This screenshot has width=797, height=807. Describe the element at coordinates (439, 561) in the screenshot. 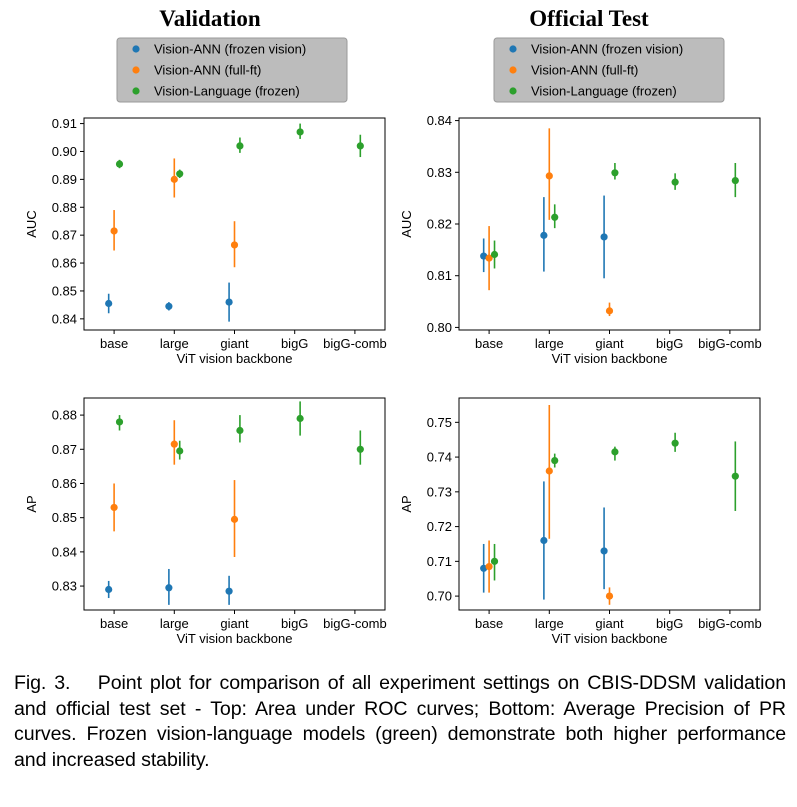

I see `y-tick-label: 0.71` at that location.